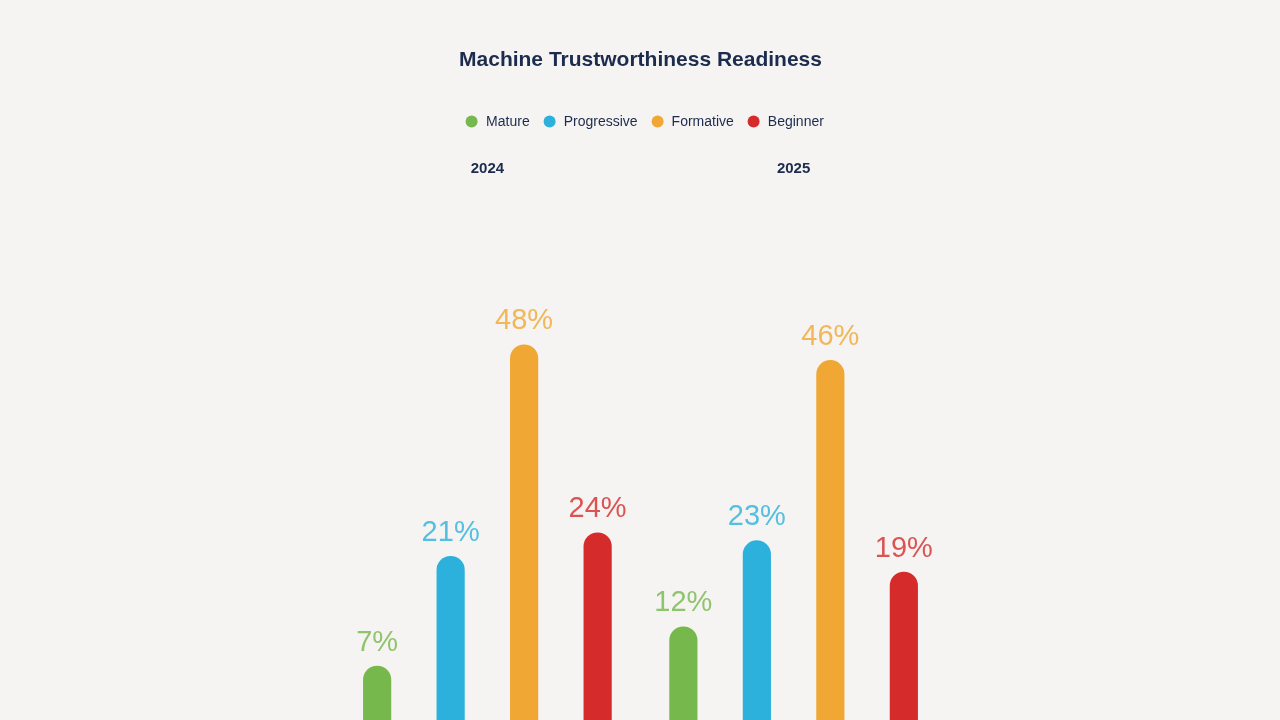  I want to click on x-tick-label: 2025, so click(793, 167).